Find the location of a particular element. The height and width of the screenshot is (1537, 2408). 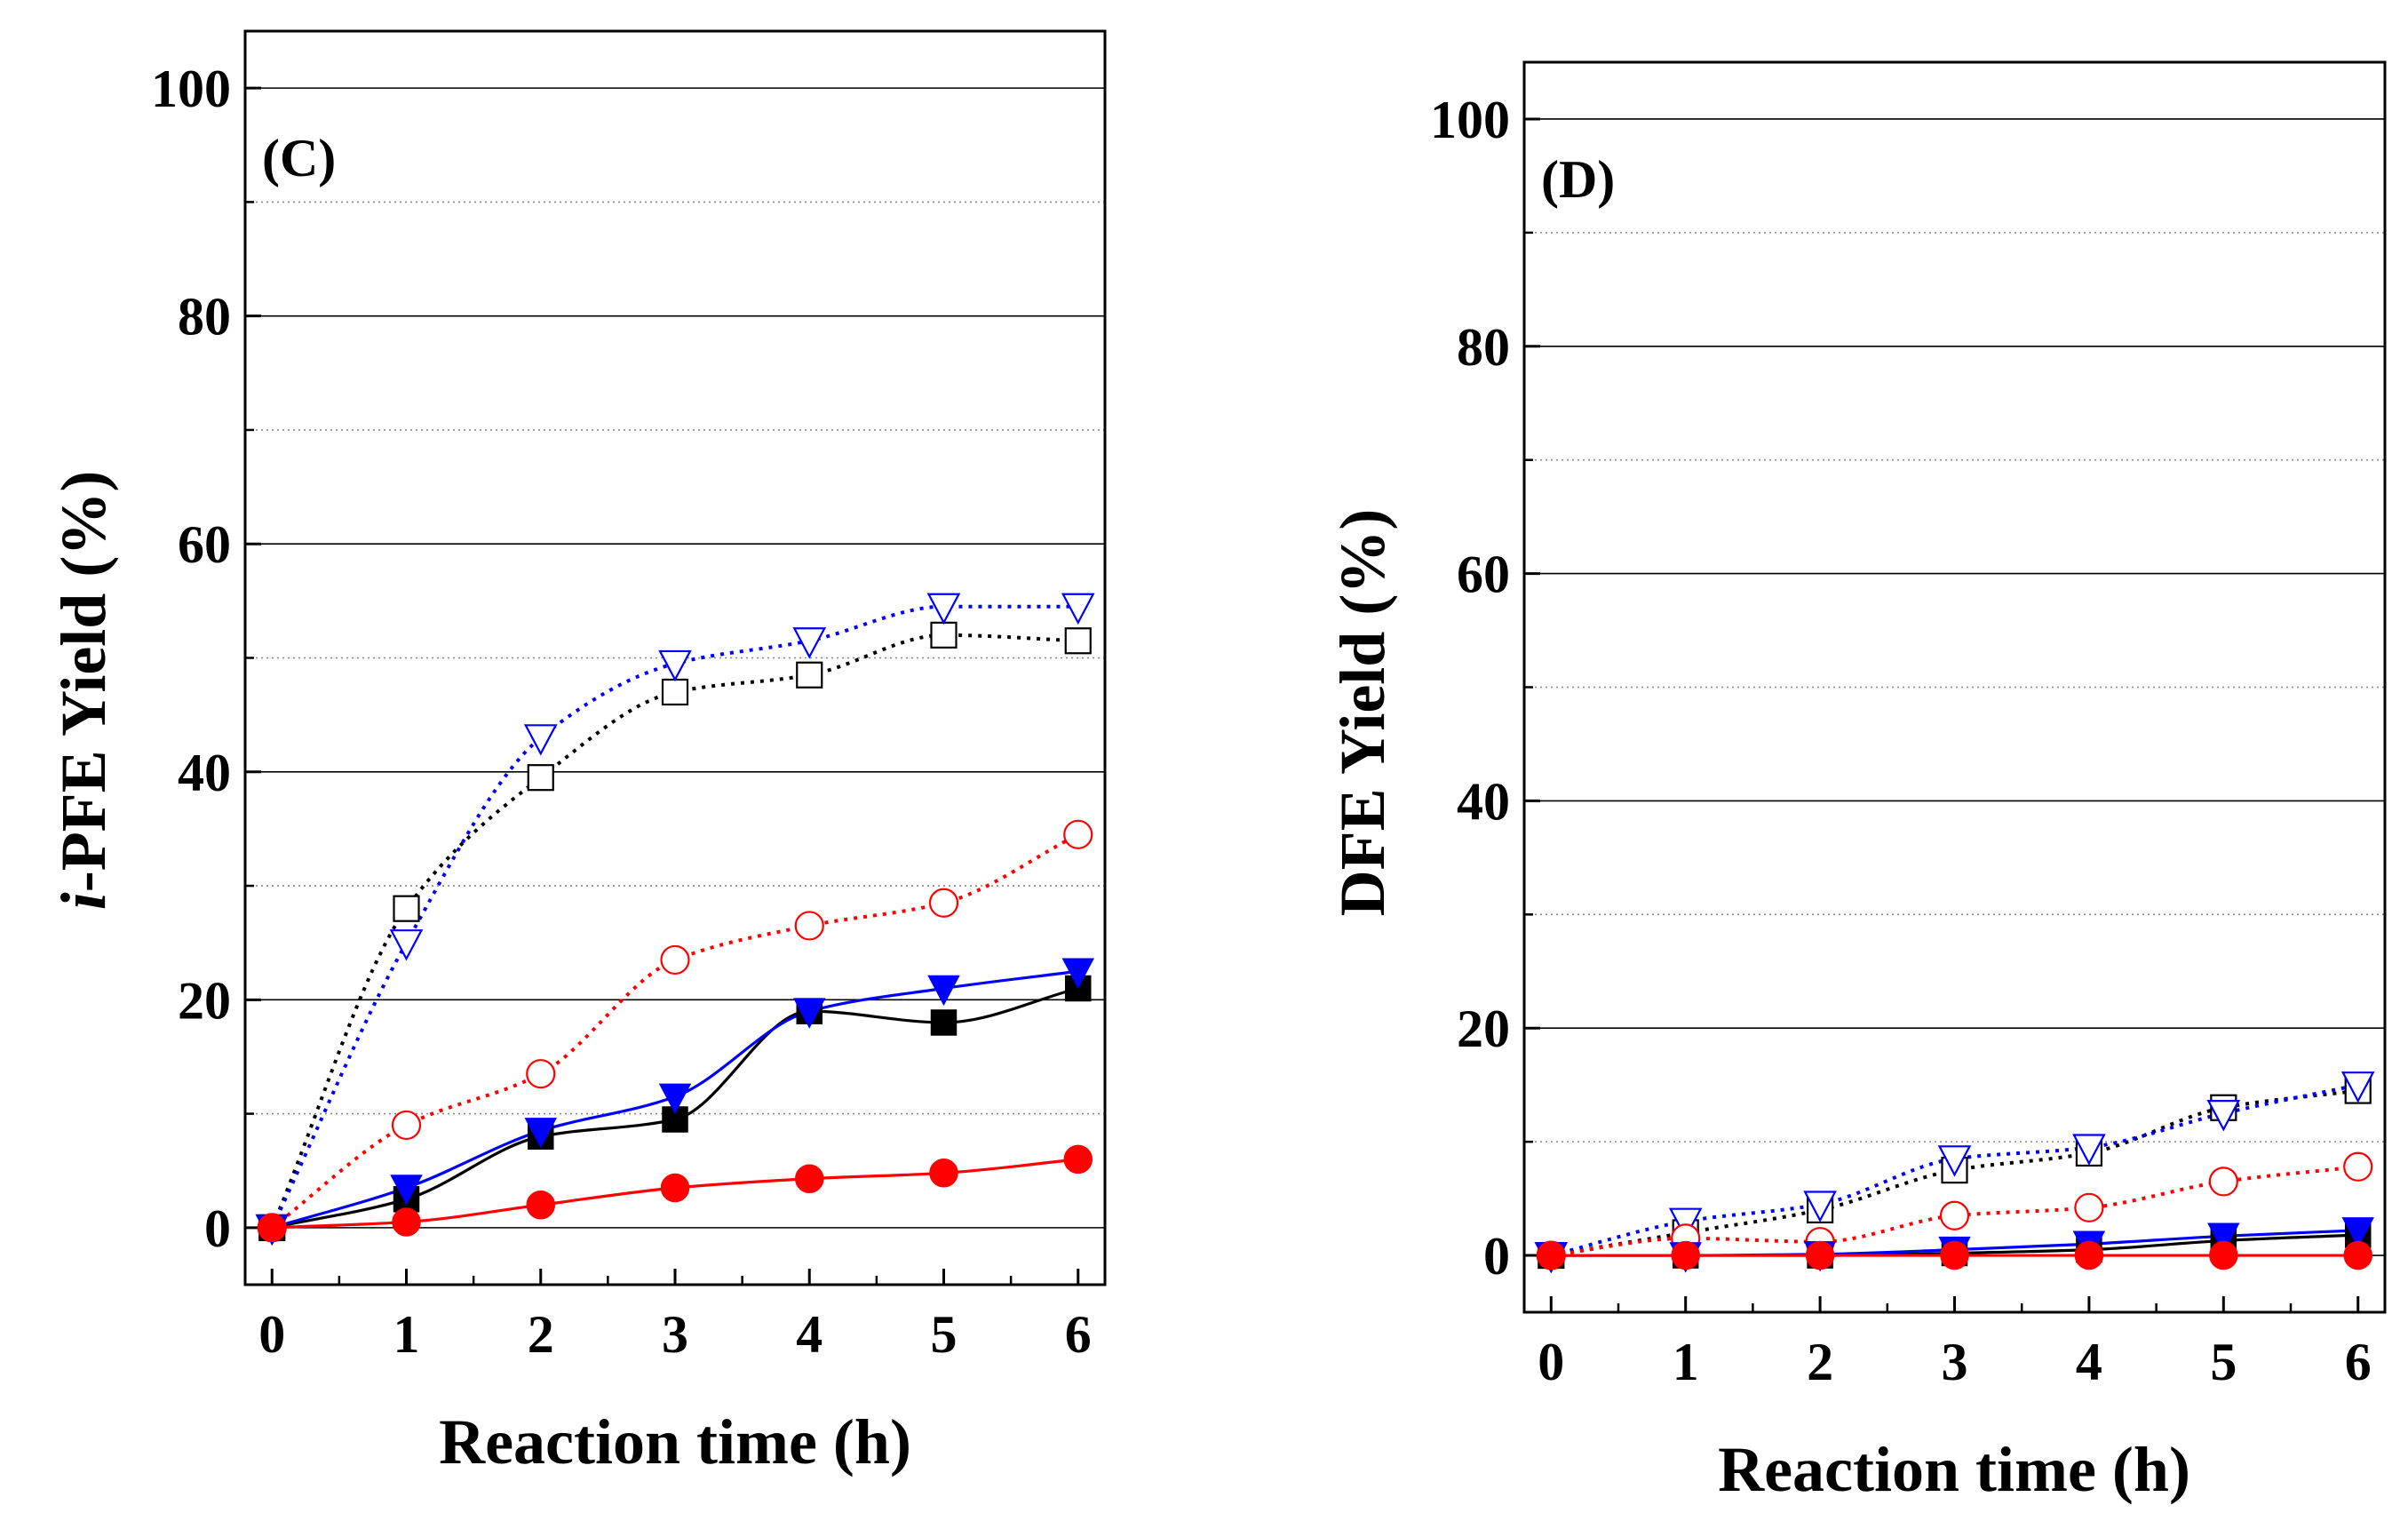

panel-c-y-tick-label: 0 is located at coordinates (218, 1228).